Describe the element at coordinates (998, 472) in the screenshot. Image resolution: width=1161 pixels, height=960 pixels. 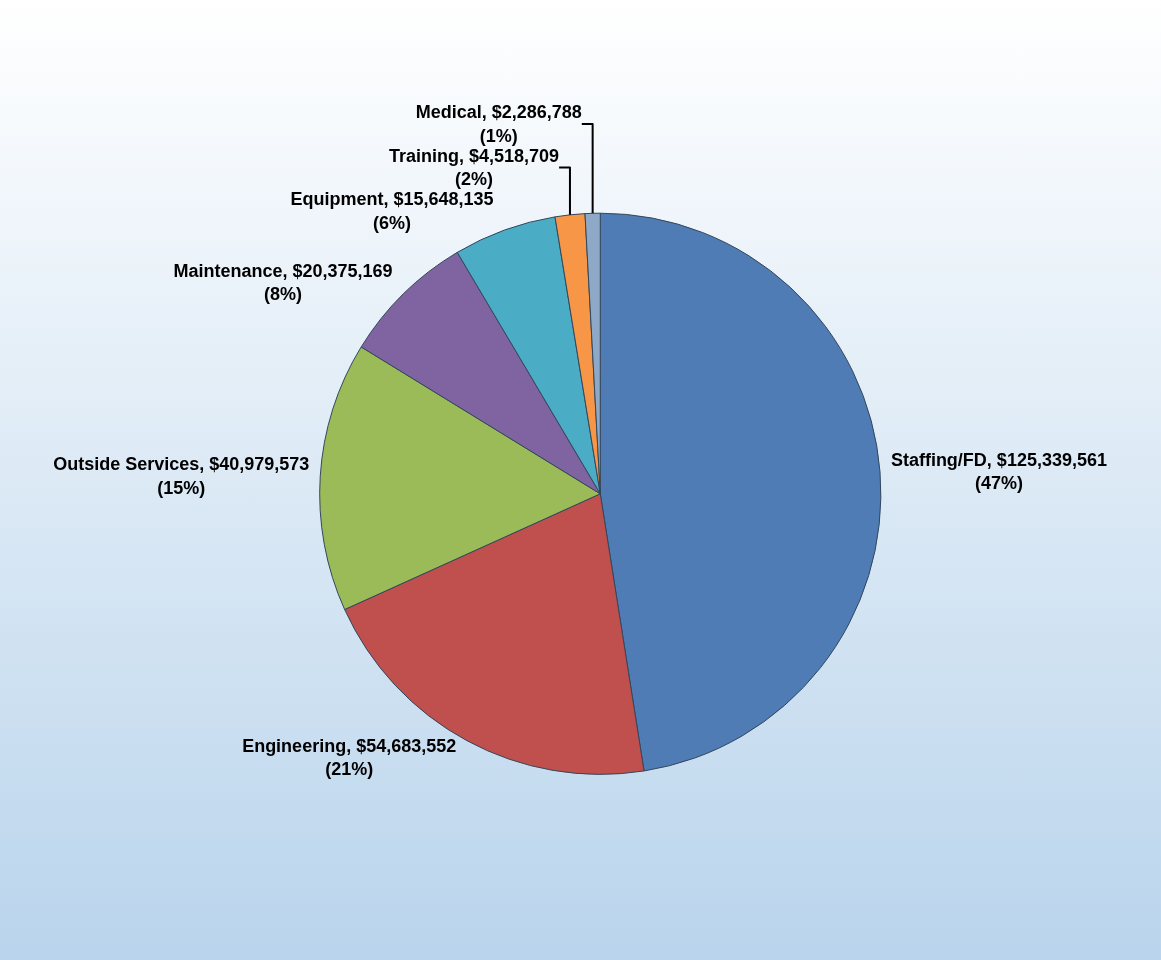
I see `slice-label: Staffing/FD, $125,339,561 (47%)` at that location.